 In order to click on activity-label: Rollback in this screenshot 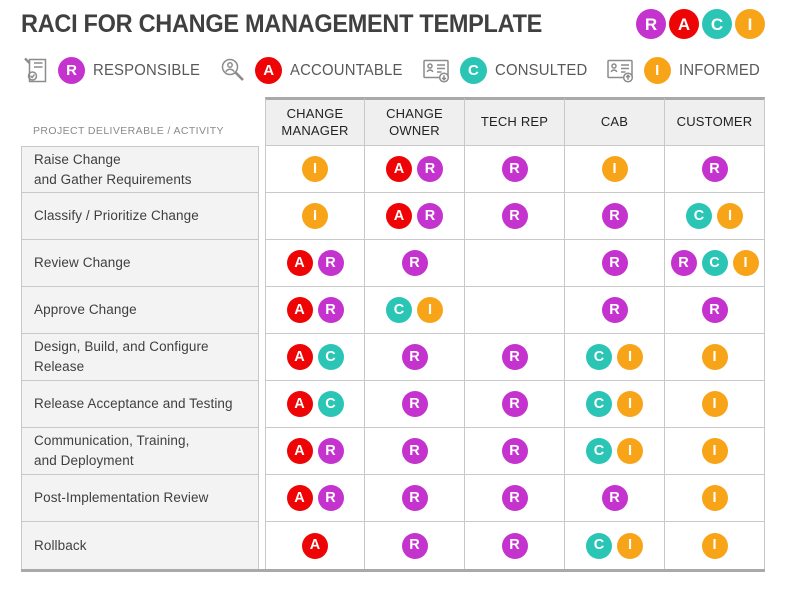, I will do `click(140, 545)`.